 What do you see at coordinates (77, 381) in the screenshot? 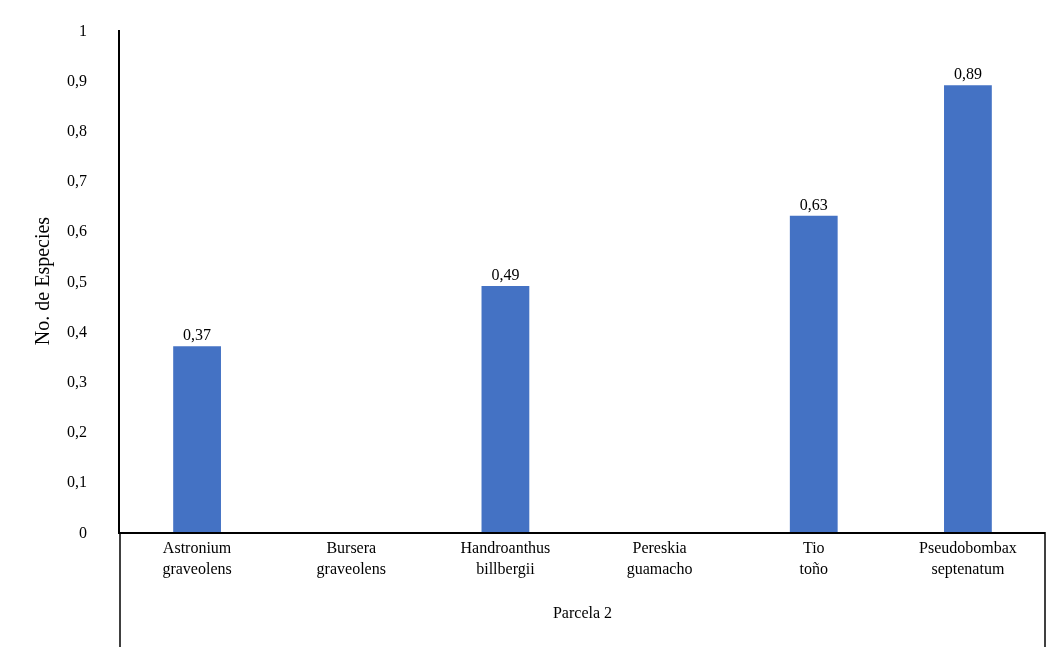
I see `y-tick-label: 0,3` at bounding box center [77, 381].